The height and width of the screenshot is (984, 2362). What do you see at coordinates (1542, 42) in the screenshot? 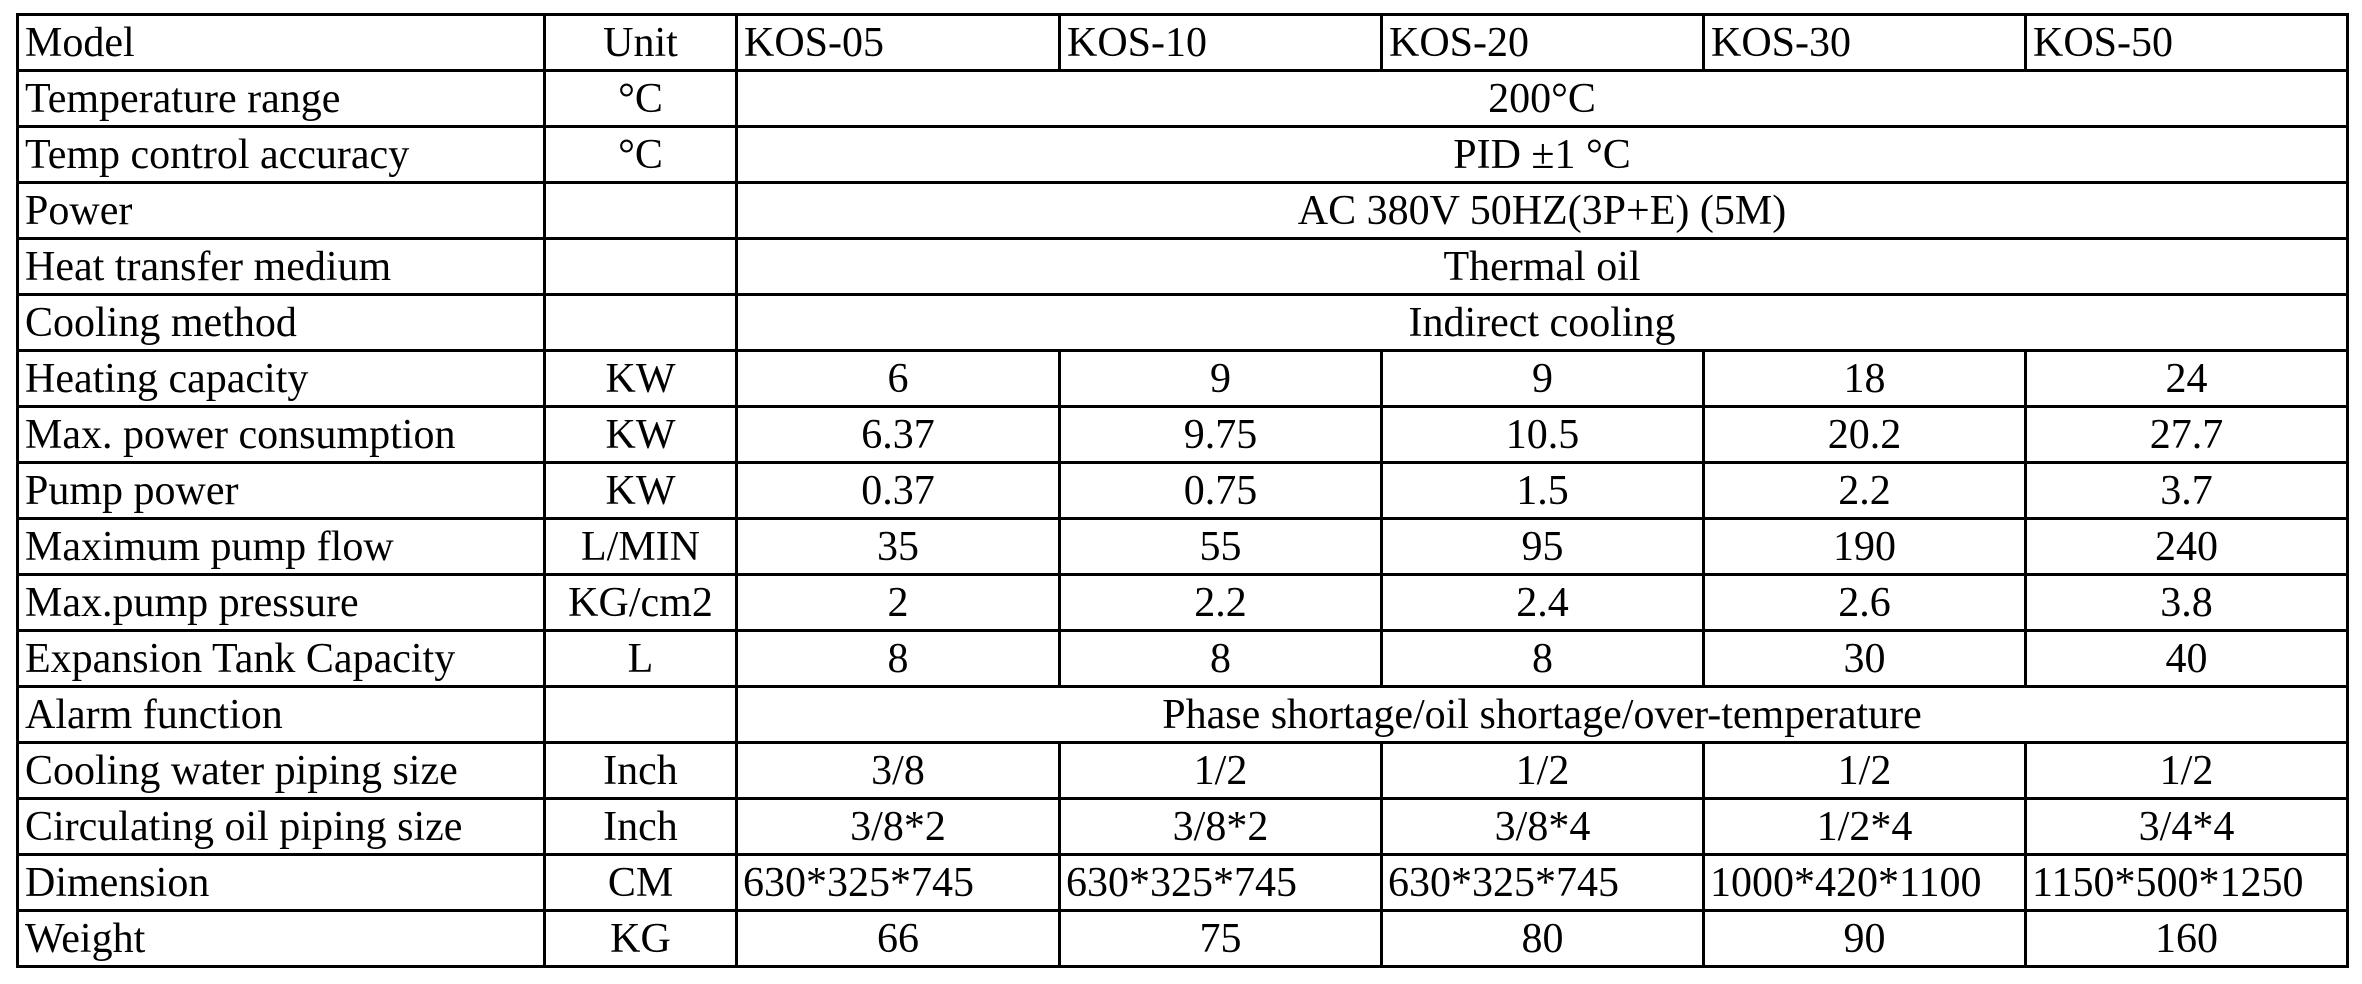
I see `col-header-kos-20: KOS-20` at bounding box center [1542, 42].